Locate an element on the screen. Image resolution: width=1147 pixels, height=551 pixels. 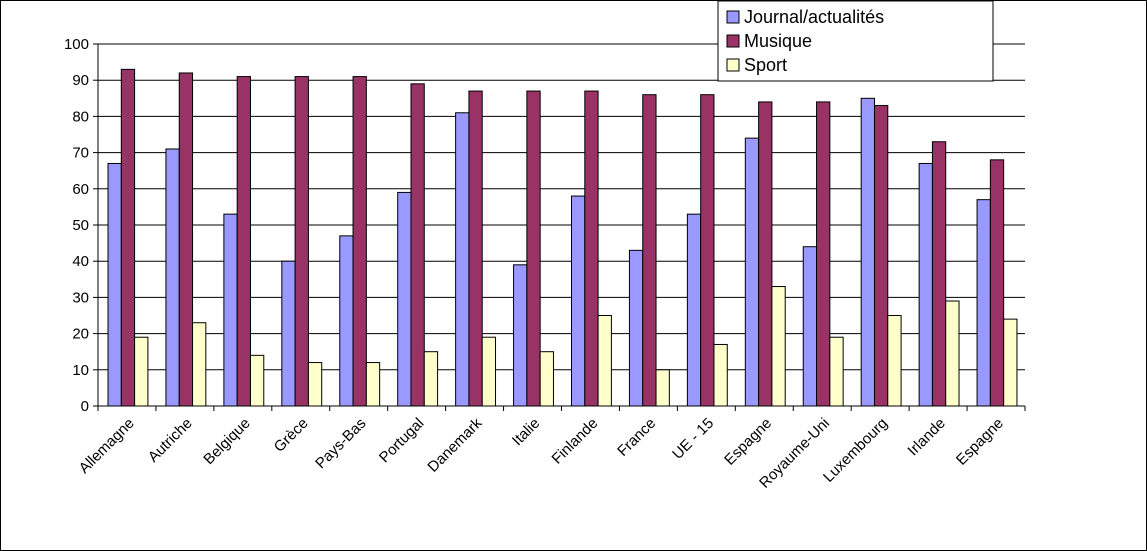
x-tick-label: Belgique is located at coordinates (226, 441).